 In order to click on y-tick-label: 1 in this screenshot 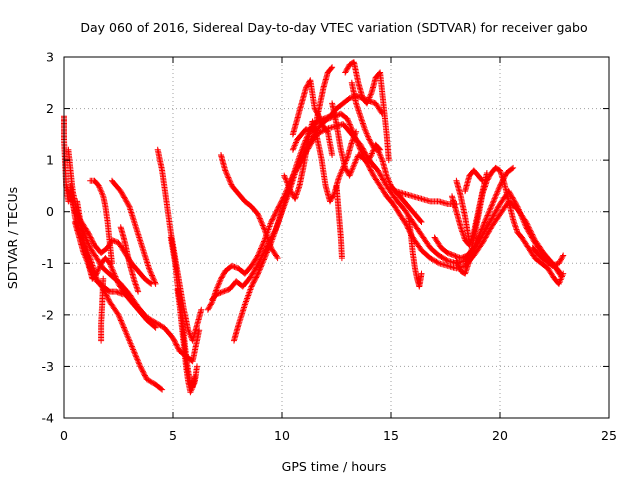, I will do `click(50, 160)`.